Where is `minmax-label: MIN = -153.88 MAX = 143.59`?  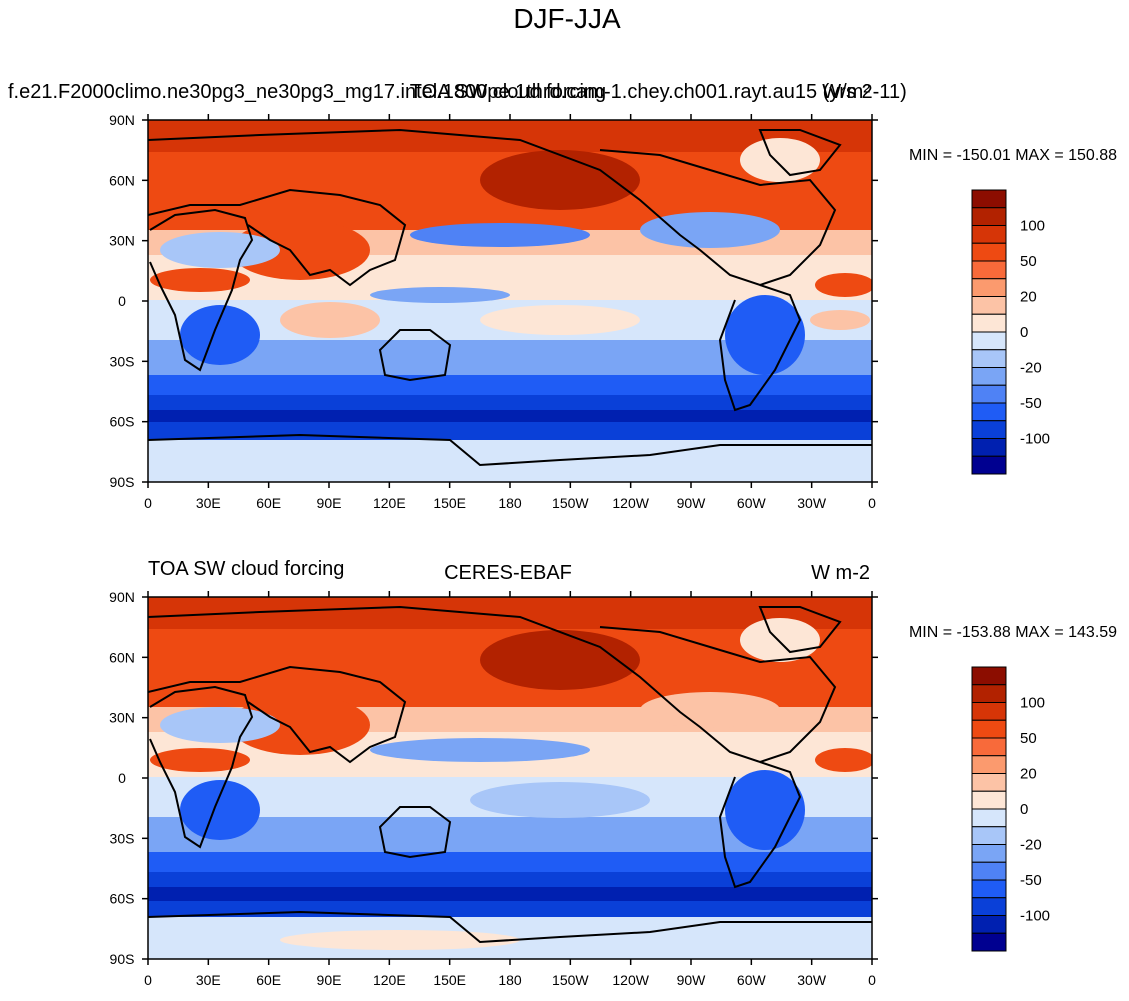
minmax-label: MIN = -153.88 MAX = 143.59 is located at coordinates (1013, 632).